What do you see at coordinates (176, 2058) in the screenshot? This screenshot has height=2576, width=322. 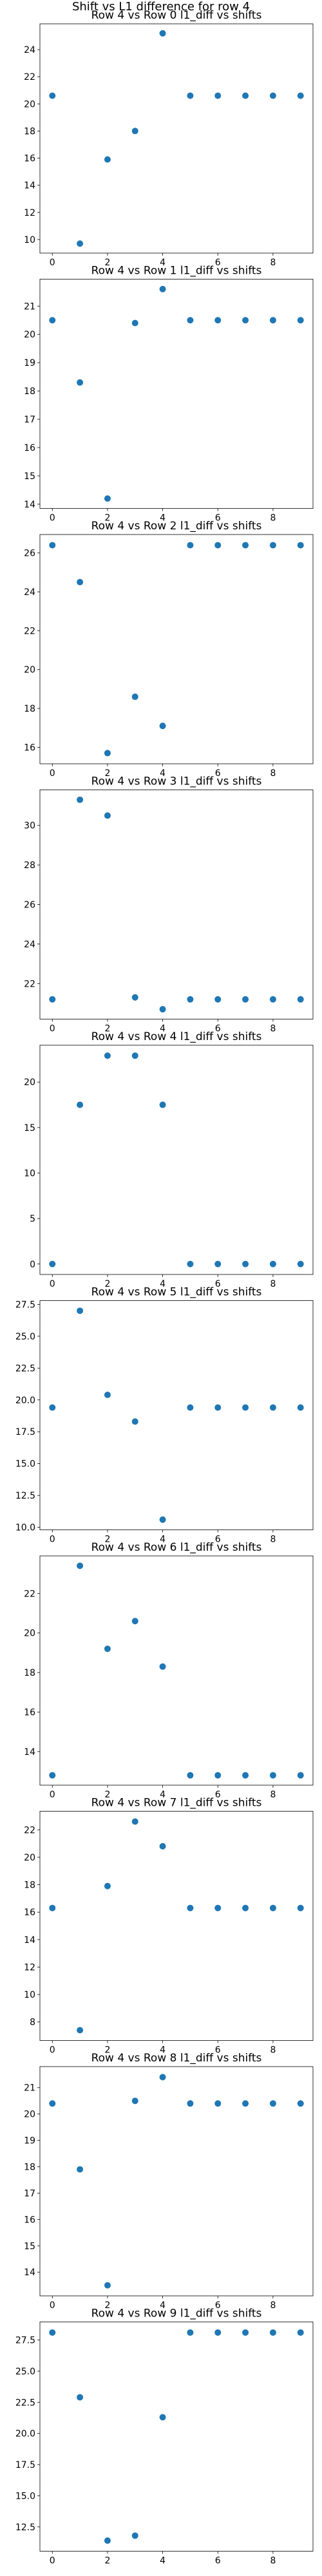 I see `subplot-title: Row 4 vs Row 8 l1_diff vs shifts` at bounding box center [176, 2058].